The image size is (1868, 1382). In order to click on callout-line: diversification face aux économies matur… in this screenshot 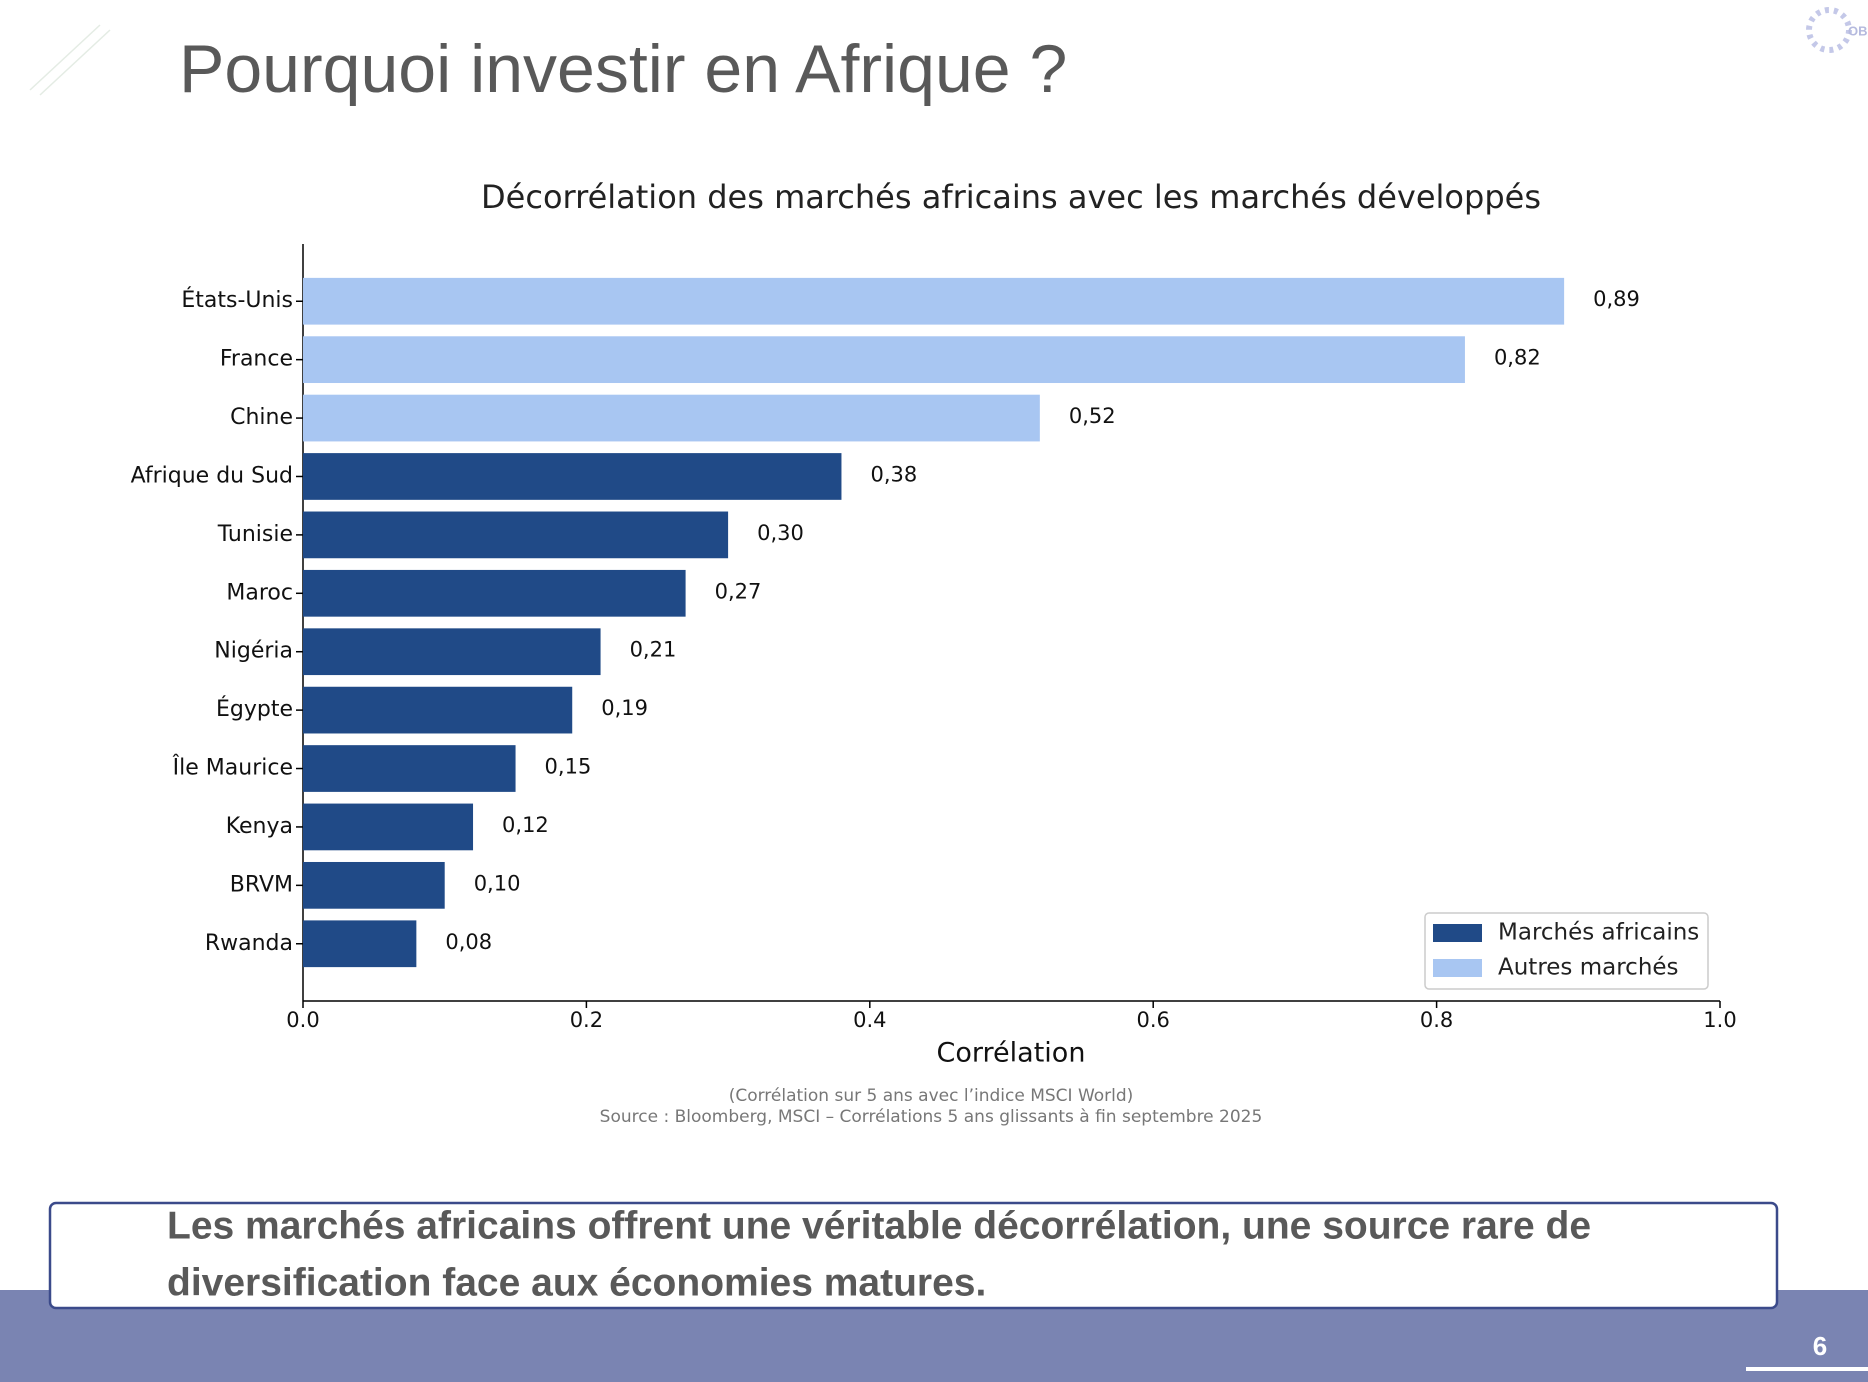, I will do `click(576, 1282)`.